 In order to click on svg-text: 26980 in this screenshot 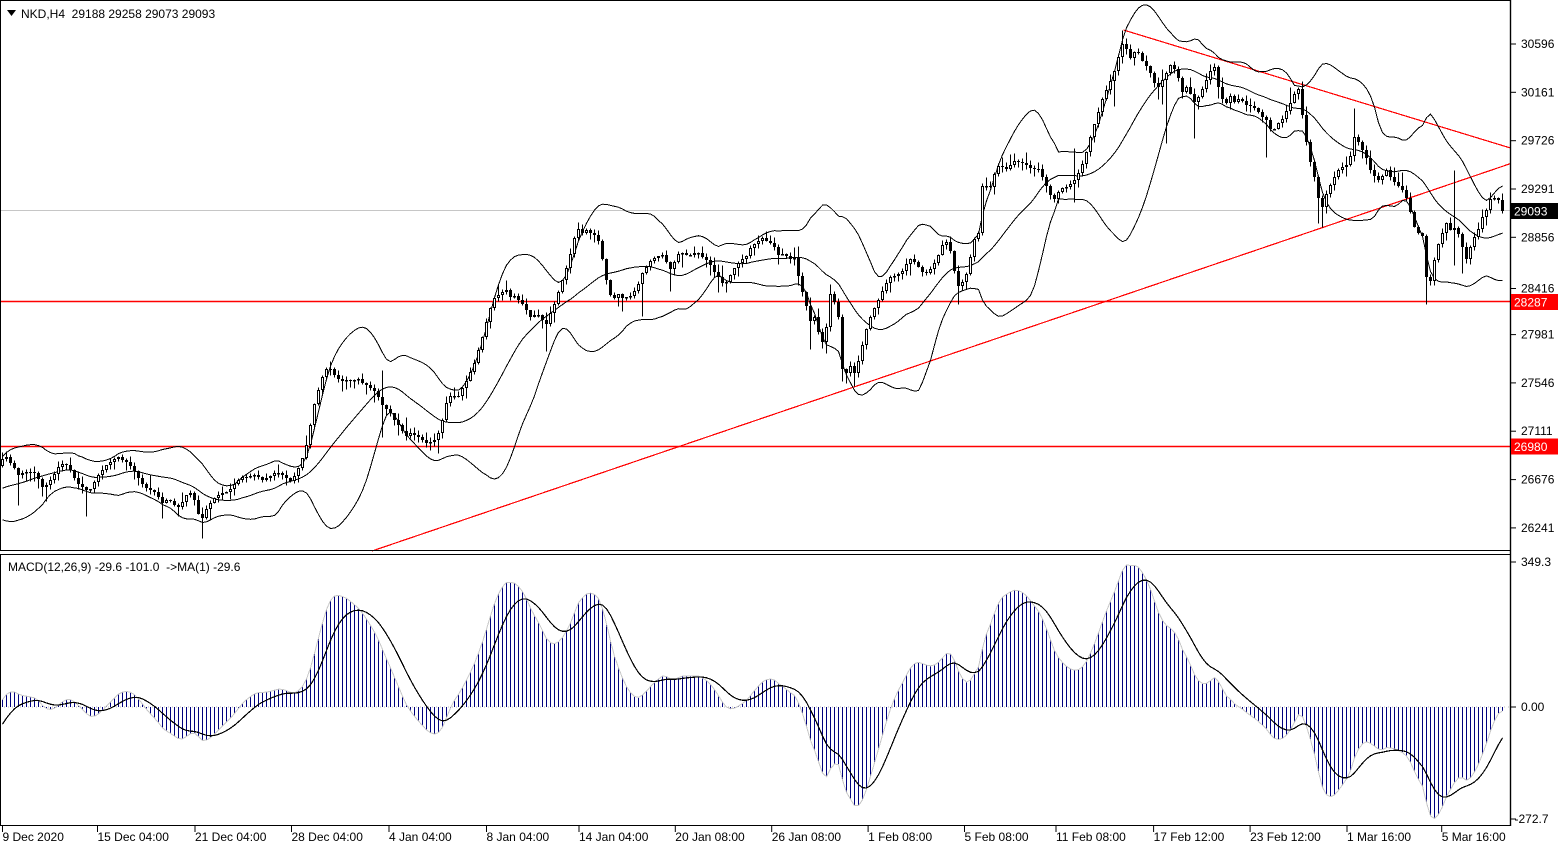, I will do `click(1531, 447)`.